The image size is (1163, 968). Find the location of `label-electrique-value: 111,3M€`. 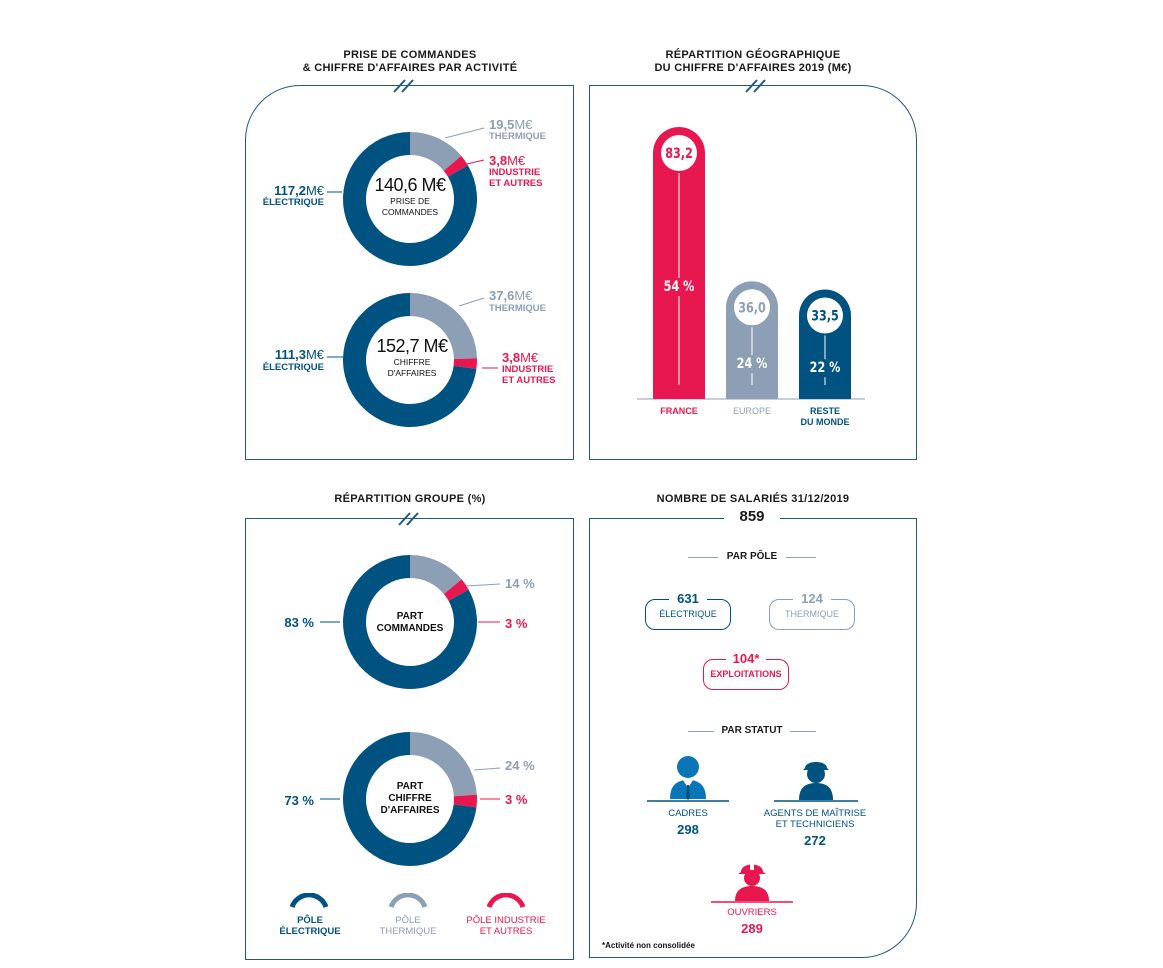

label-electrique-value: 111,3M€ is located at coordinates (299, 354).